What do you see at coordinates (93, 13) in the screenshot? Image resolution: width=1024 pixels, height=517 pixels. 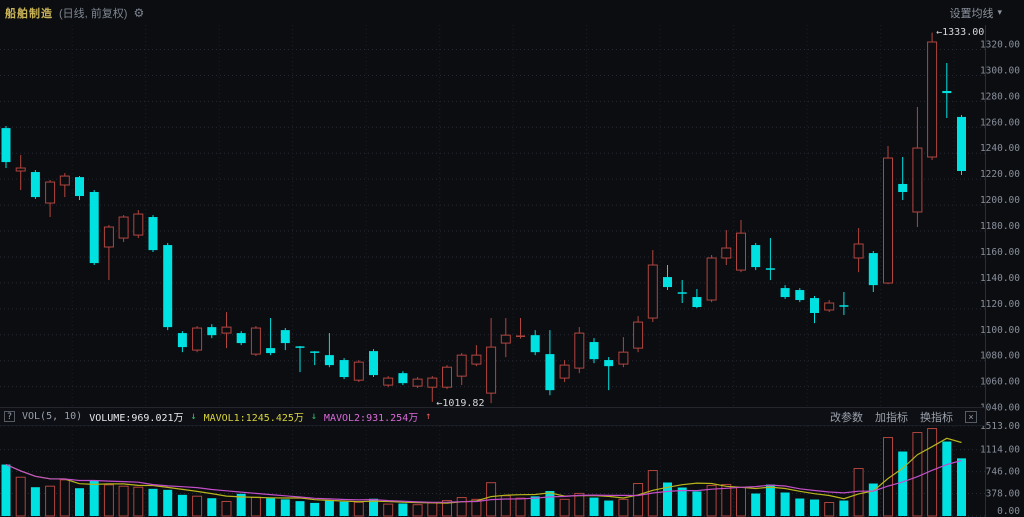 I see `chart-period-label: (日线, 前复权)` at bounding box center [93, 13].